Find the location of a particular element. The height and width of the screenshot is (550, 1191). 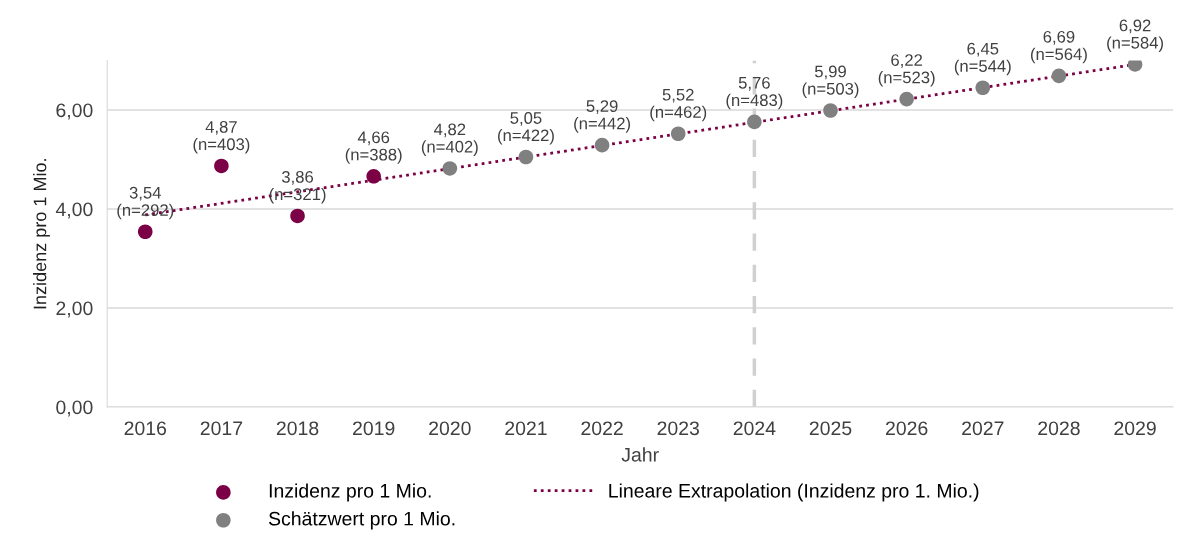

y-tick-label: 0,00 is located at coordinates (74, 408).